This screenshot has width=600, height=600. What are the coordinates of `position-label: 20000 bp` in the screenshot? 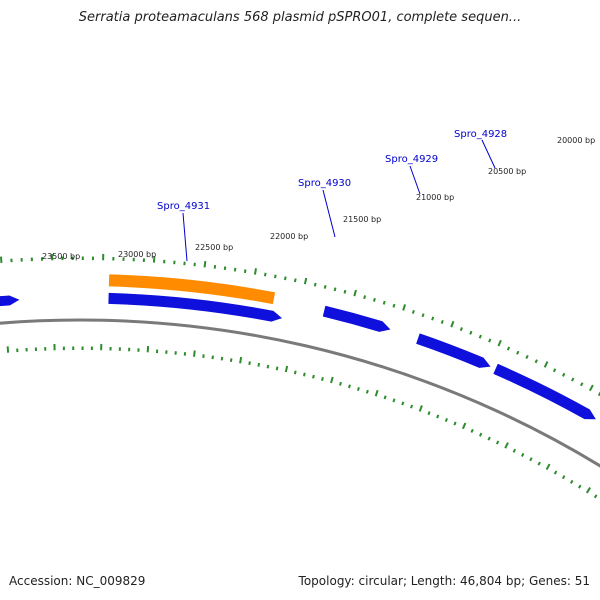 It's located at (576, 140).